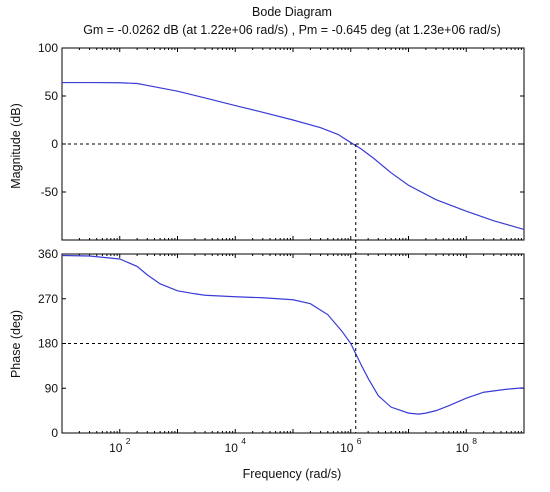 This screenshot has width=550, height=492. I want to click on x-tick-label-exponent: 2, so click(128, 441).